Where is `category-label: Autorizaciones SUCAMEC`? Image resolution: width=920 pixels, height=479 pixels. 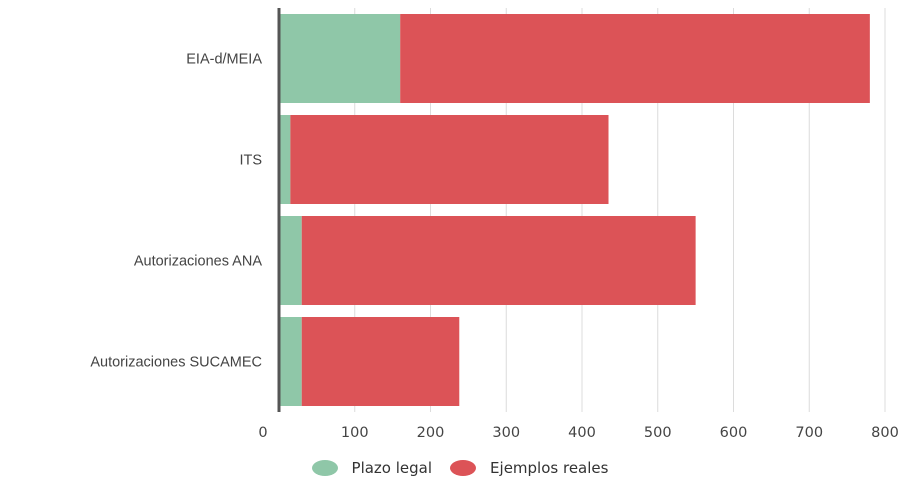
category-label: Autorizaciones SUCAMEC is located at coordinates (176, 363).